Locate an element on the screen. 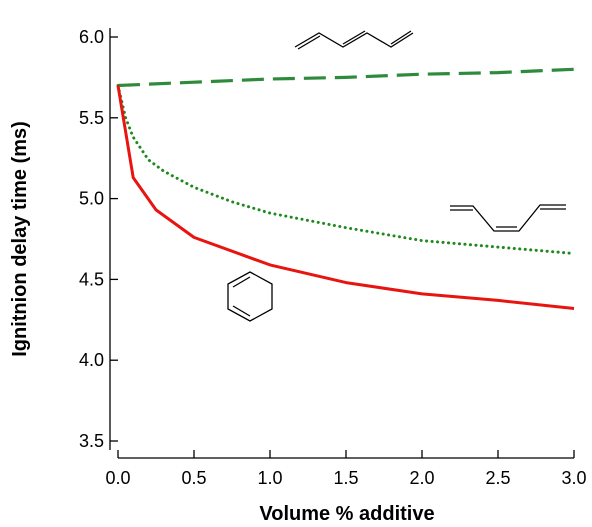 The height and width of the screenshot is (527, 592). y-axis-title: Ignitnion delay time (ms) is located at coordinates (20, 239).